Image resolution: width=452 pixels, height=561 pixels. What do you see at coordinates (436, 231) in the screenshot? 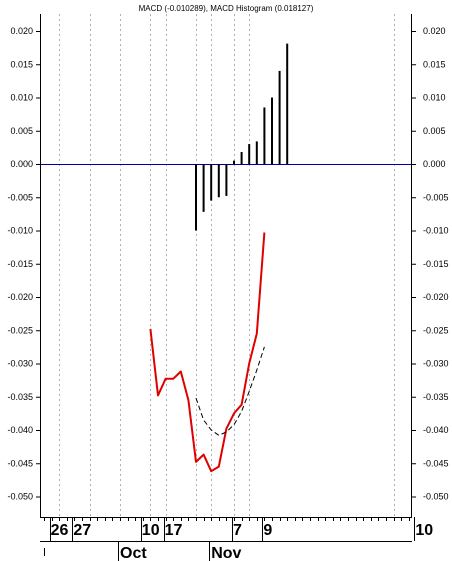
I see `y-tick-label-right: -0.010` at bounding box center [436, 231].